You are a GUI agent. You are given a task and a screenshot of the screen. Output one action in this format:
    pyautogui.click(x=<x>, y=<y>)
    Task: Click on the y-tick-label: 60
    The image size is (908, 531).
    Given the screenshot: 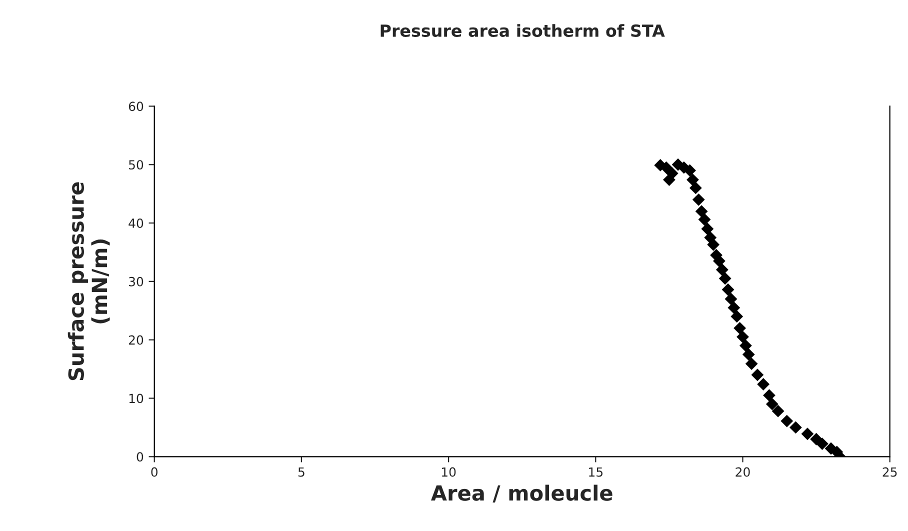 What is the action you would take?
    pyautogui.click(x=136, y=107)
    